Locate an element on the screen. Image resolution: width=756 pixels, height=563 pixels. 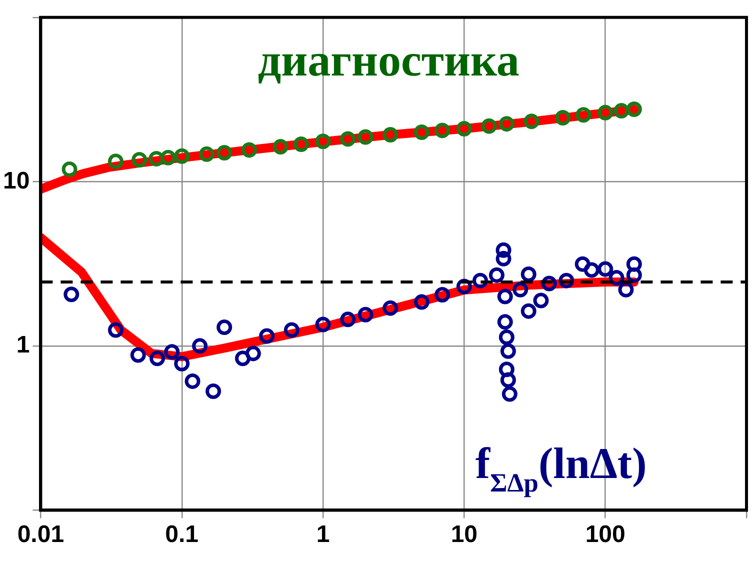
x-tick-label: 1 is located at coordinates (323, 534).